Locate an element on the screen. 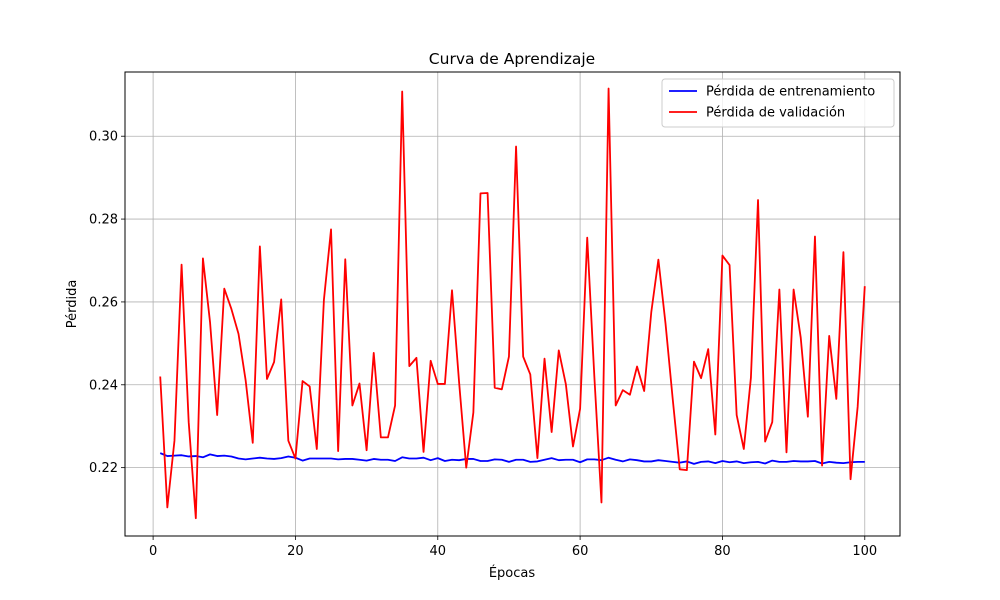 The width and height of the screenshot is (1000, 600). y-tick-label: 0.28 is located at coordinates (103, 220).